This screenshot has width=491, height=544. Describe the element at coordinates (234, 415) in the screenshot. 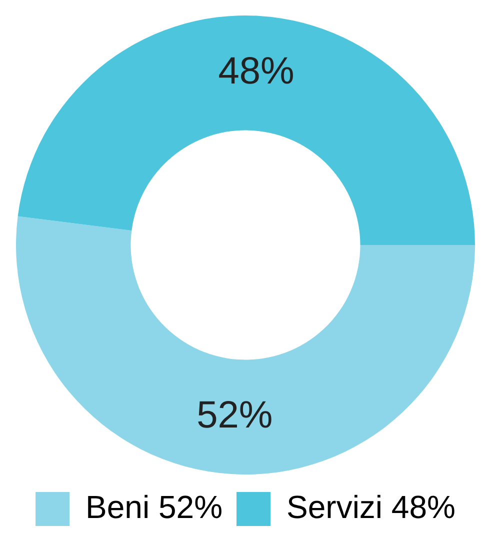

I see `data-label: 52%` at that location.